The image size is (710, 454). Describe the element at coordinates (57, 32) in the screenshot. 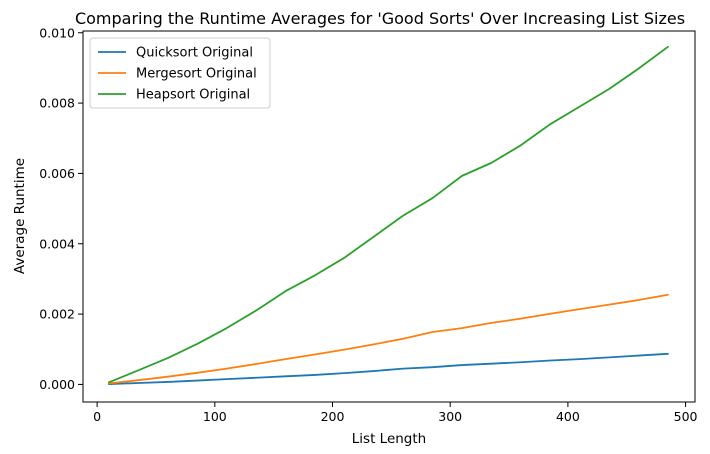

I see `y-tick-label: 0.010` at that location.